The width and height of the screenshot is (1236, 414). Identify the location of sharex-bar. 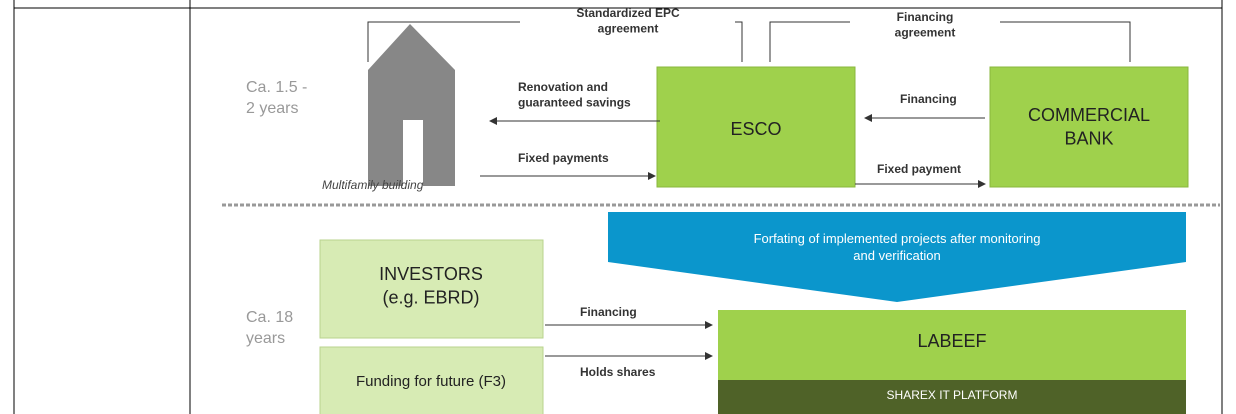
(952, 397).